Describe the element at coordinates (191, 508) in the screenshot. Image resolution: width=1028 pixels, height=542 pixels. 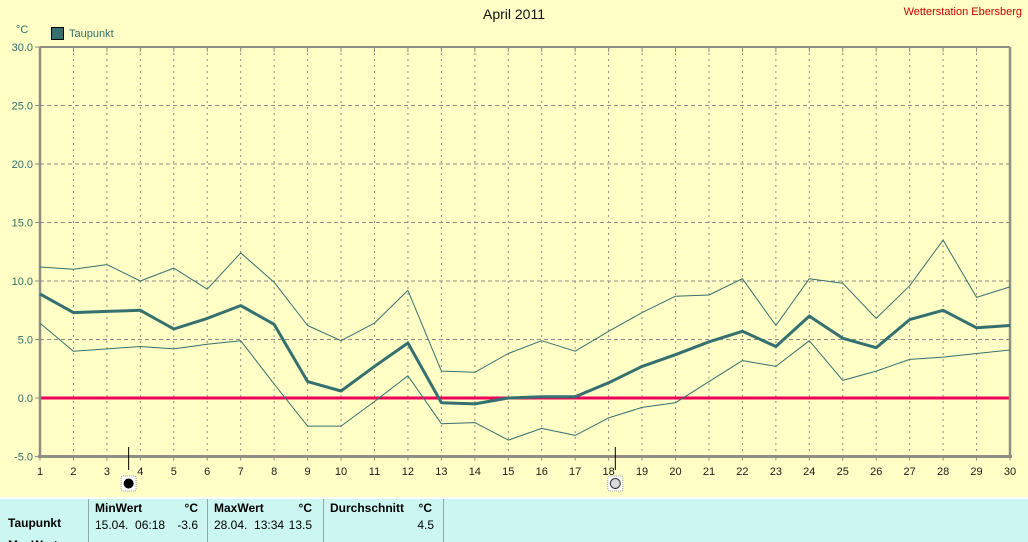
I see `minwert-unit: °C` at that location.